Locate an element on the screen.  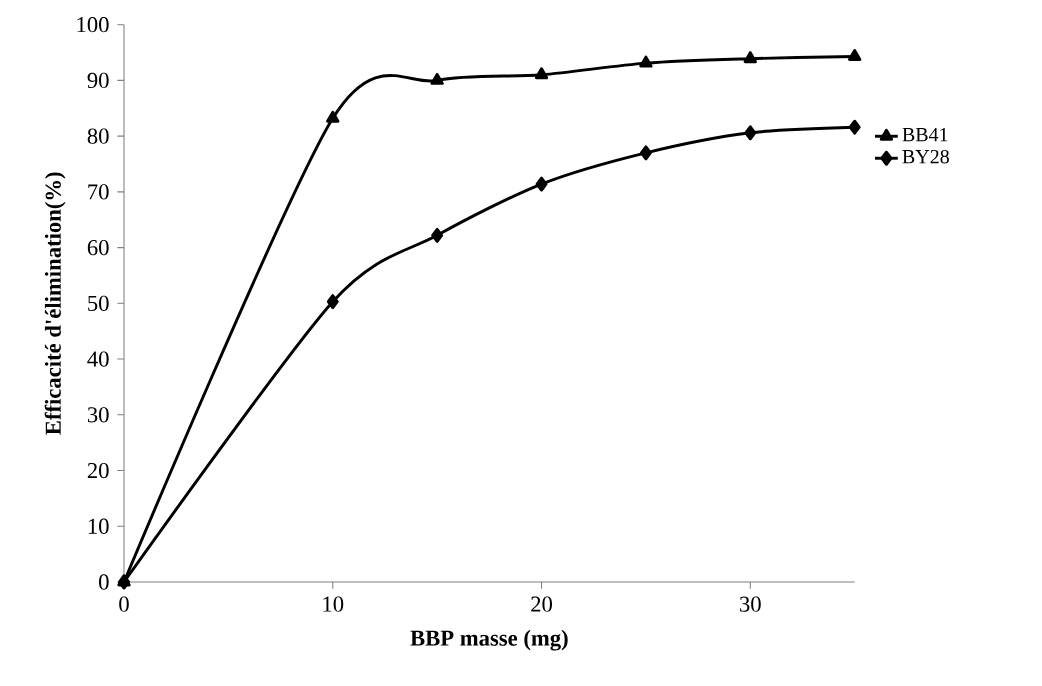
y-tick-label: 40 is located at coordinates (98, 359).